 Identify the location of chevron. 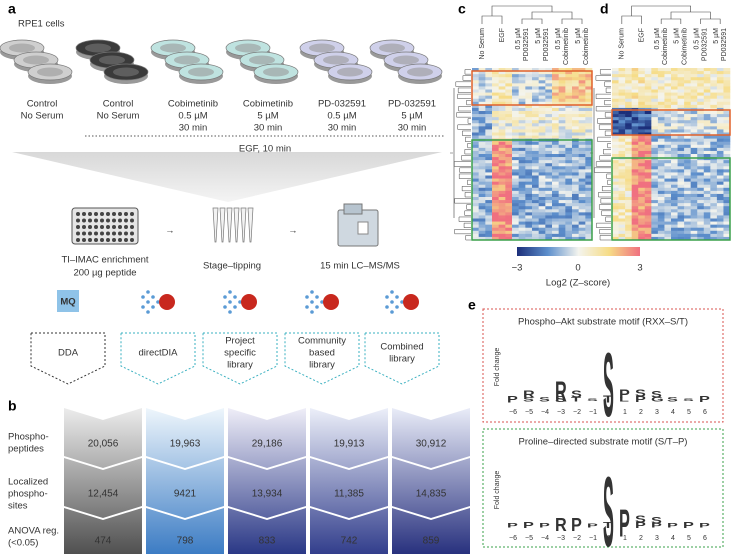
(103, 488).